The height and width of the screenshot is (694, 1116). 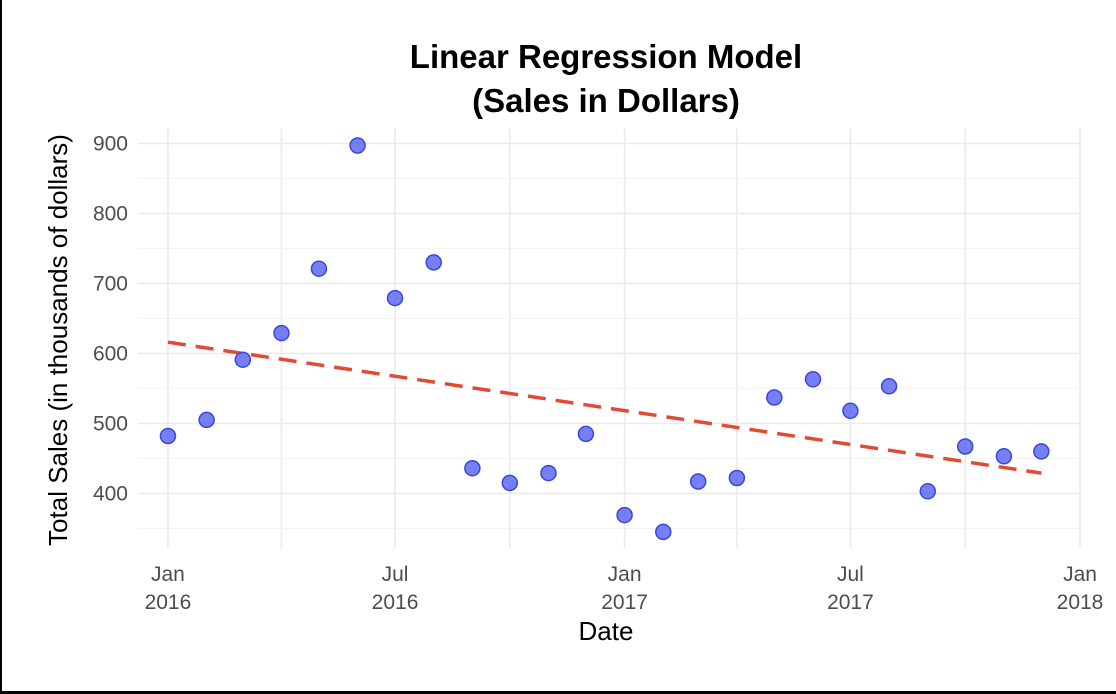 What do you see at coordinates (606, 100) in the screenshot?
I see `chart-title-line-2: (Sales in Dollars)` at bounding box center [606, 100].